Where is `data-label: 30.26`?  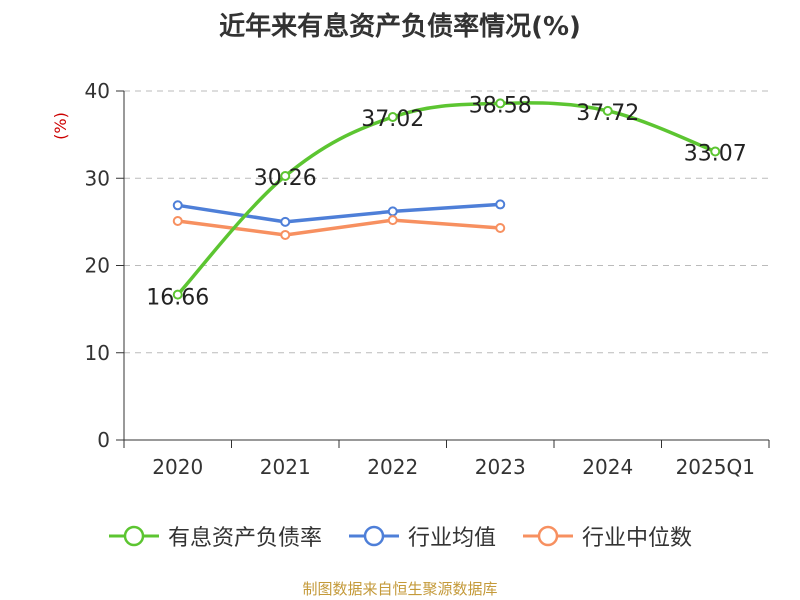
data-label: 30.26 is located at coordinates (285, 178).